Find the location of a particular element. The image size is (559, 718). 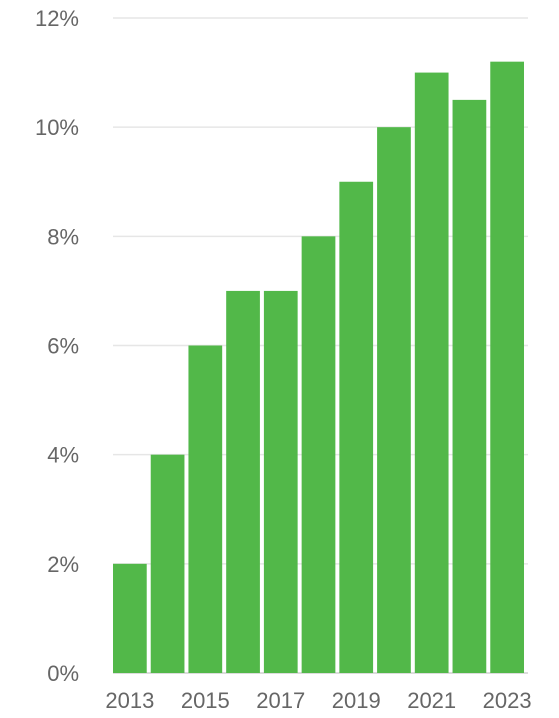

y-tick-label: 8% is located at coordinates (63, 236).